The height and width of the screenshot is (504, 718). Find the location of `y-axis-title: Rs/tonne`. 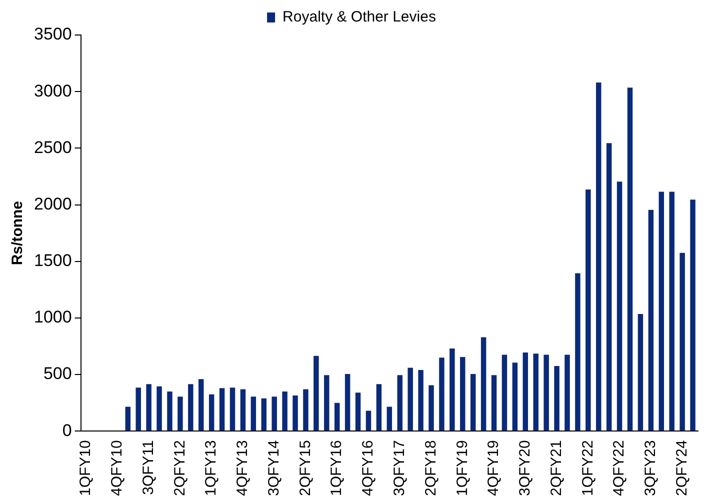

y-axis-title: Rs/tonne is located at coordinates (17, 233).